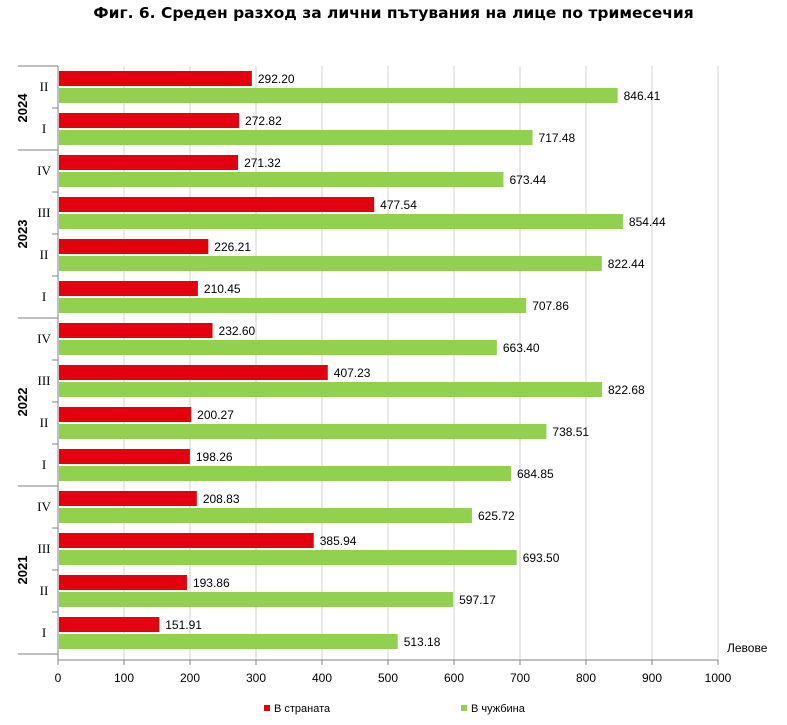 The width and height of the screenshot is (787, 725). Describe the element at coordinates (422, 642) in the screenshot. I see `data-label-abroad: 513.18` at that location.